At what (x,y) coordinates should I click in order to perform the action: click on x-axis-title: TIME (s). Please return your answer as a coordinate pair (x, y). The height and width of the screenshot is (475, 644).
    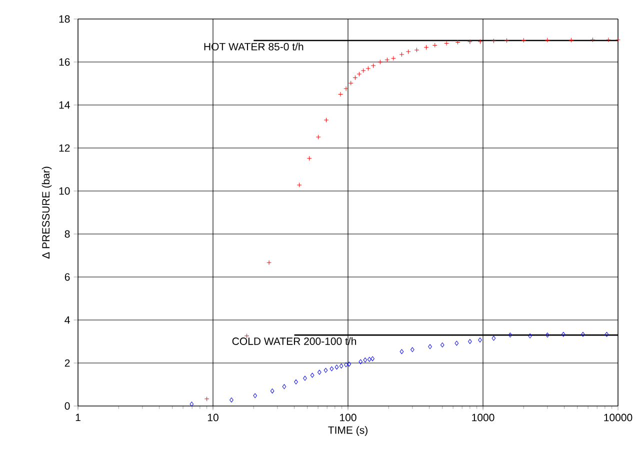
    Looking at the image, I should click on (348, 431).